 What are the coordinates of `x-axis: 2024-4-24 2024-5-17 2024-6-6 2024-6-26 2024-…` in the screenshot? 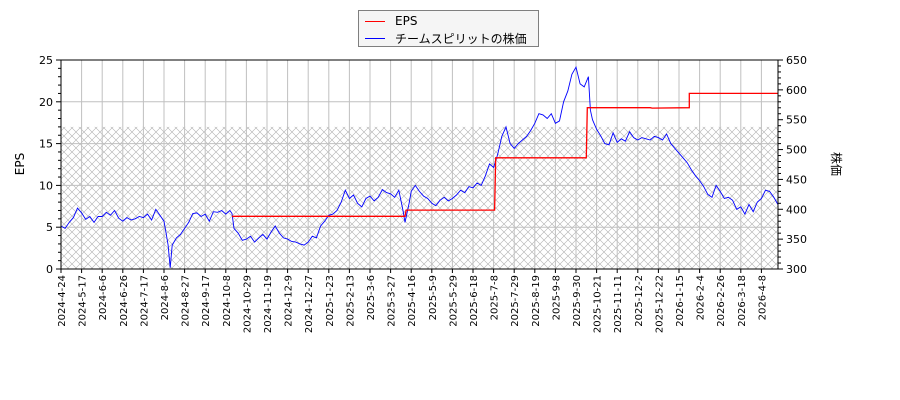 It's located at (412, 301).